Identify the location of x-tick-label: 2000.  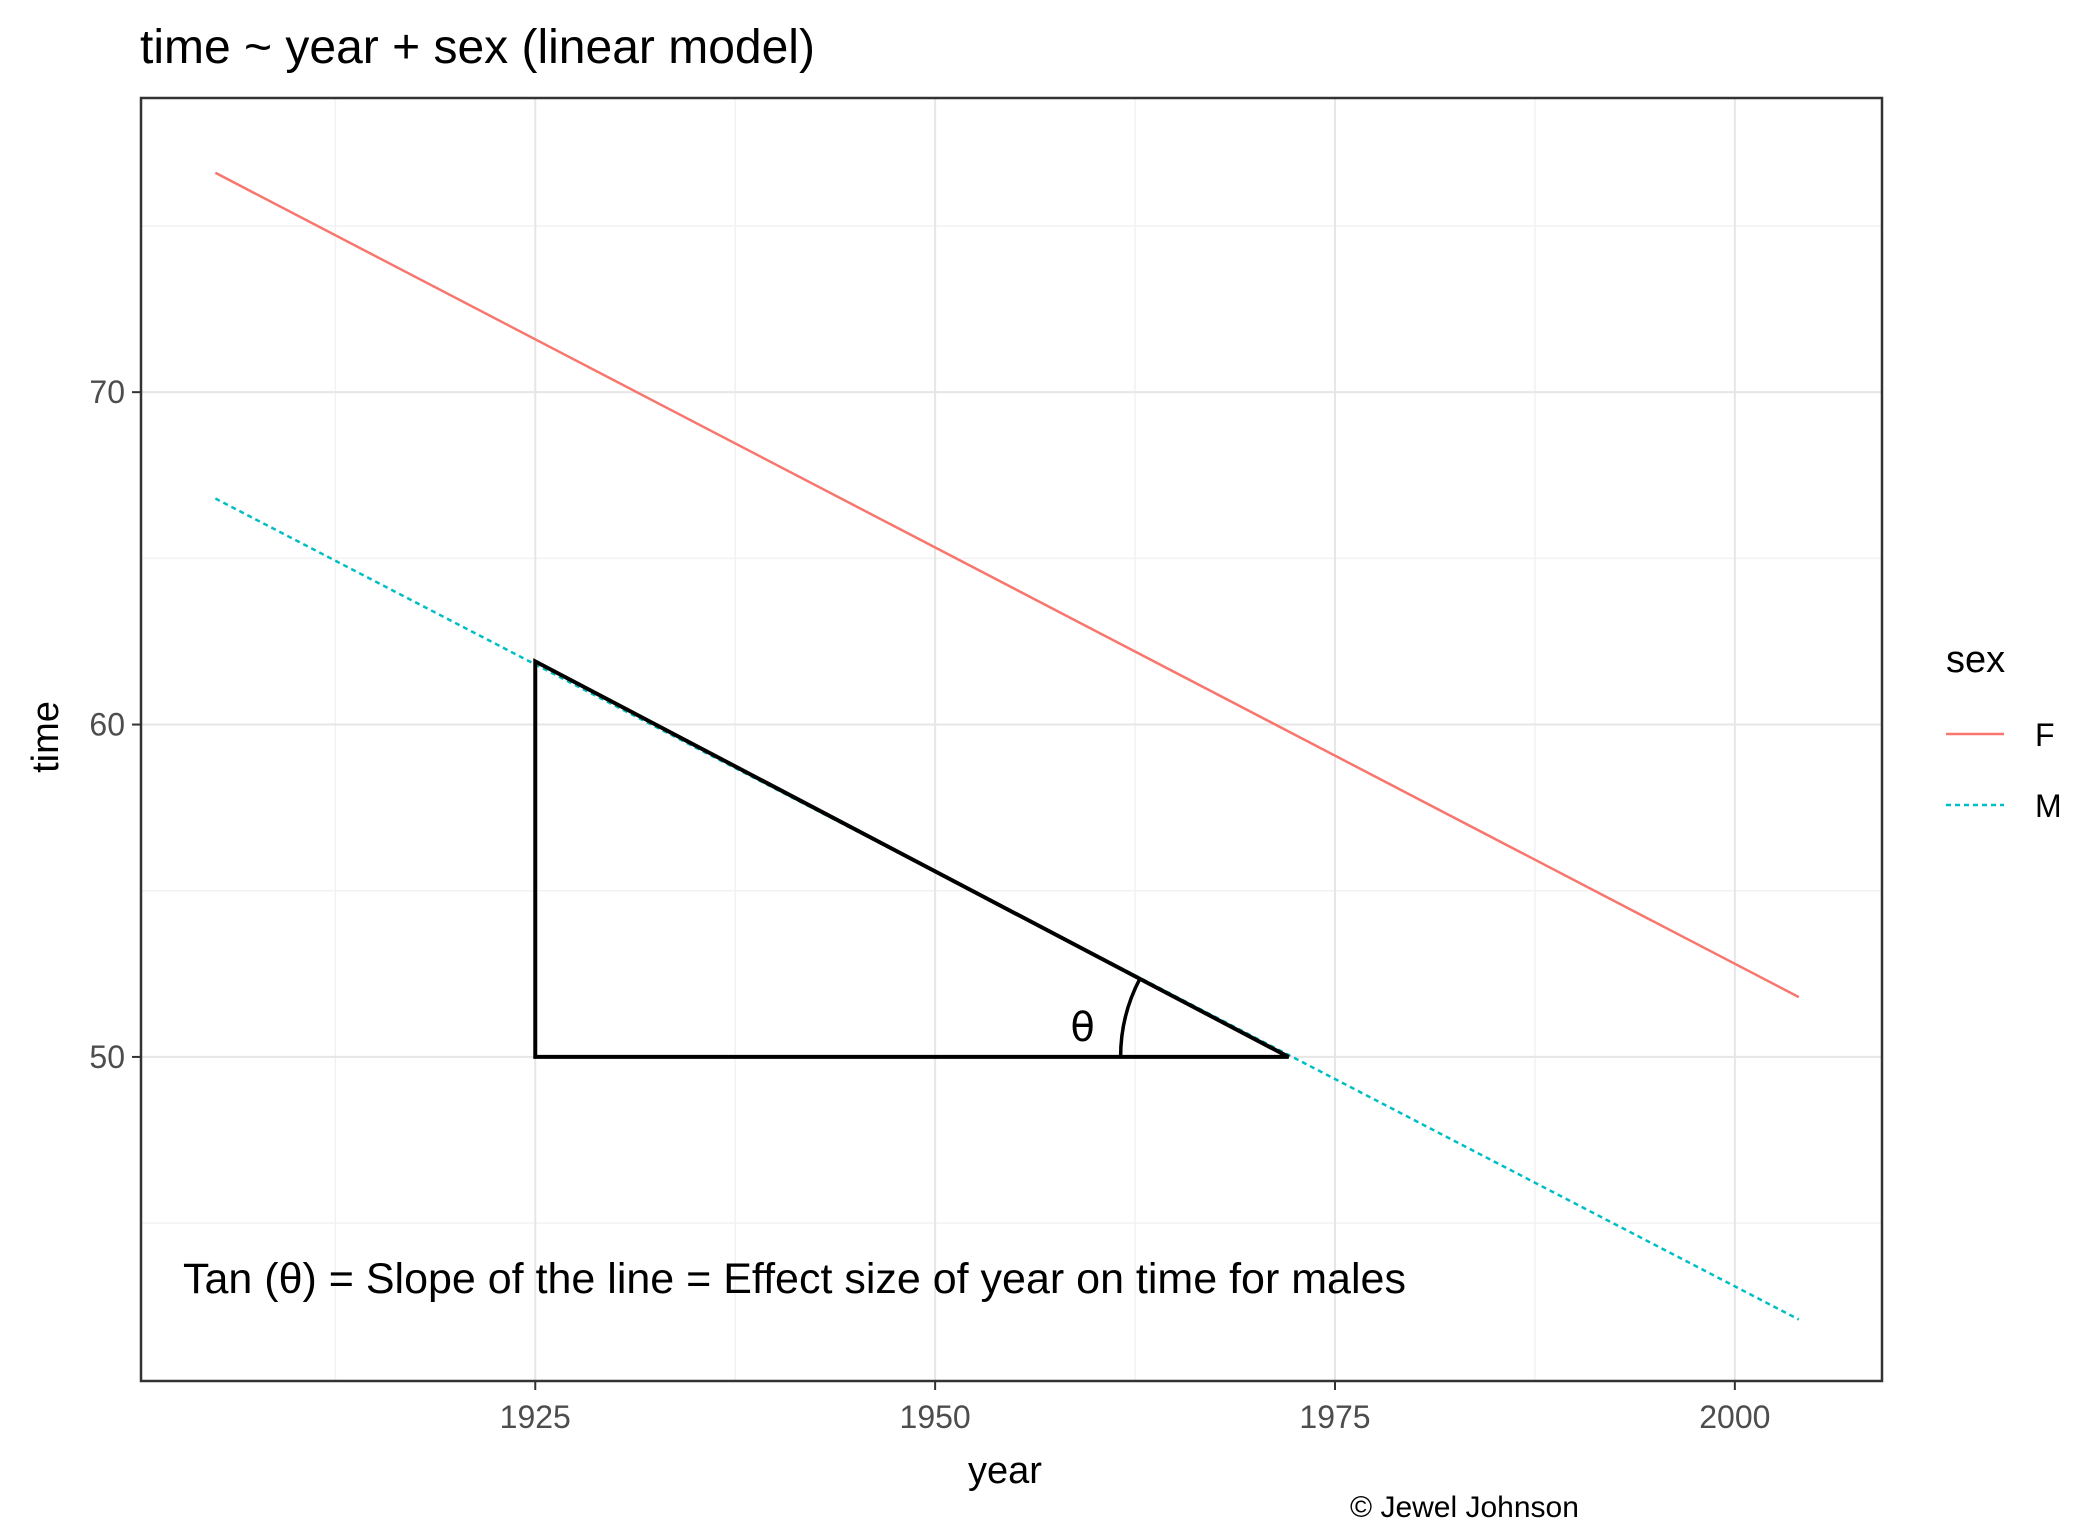
(1734, 1417).